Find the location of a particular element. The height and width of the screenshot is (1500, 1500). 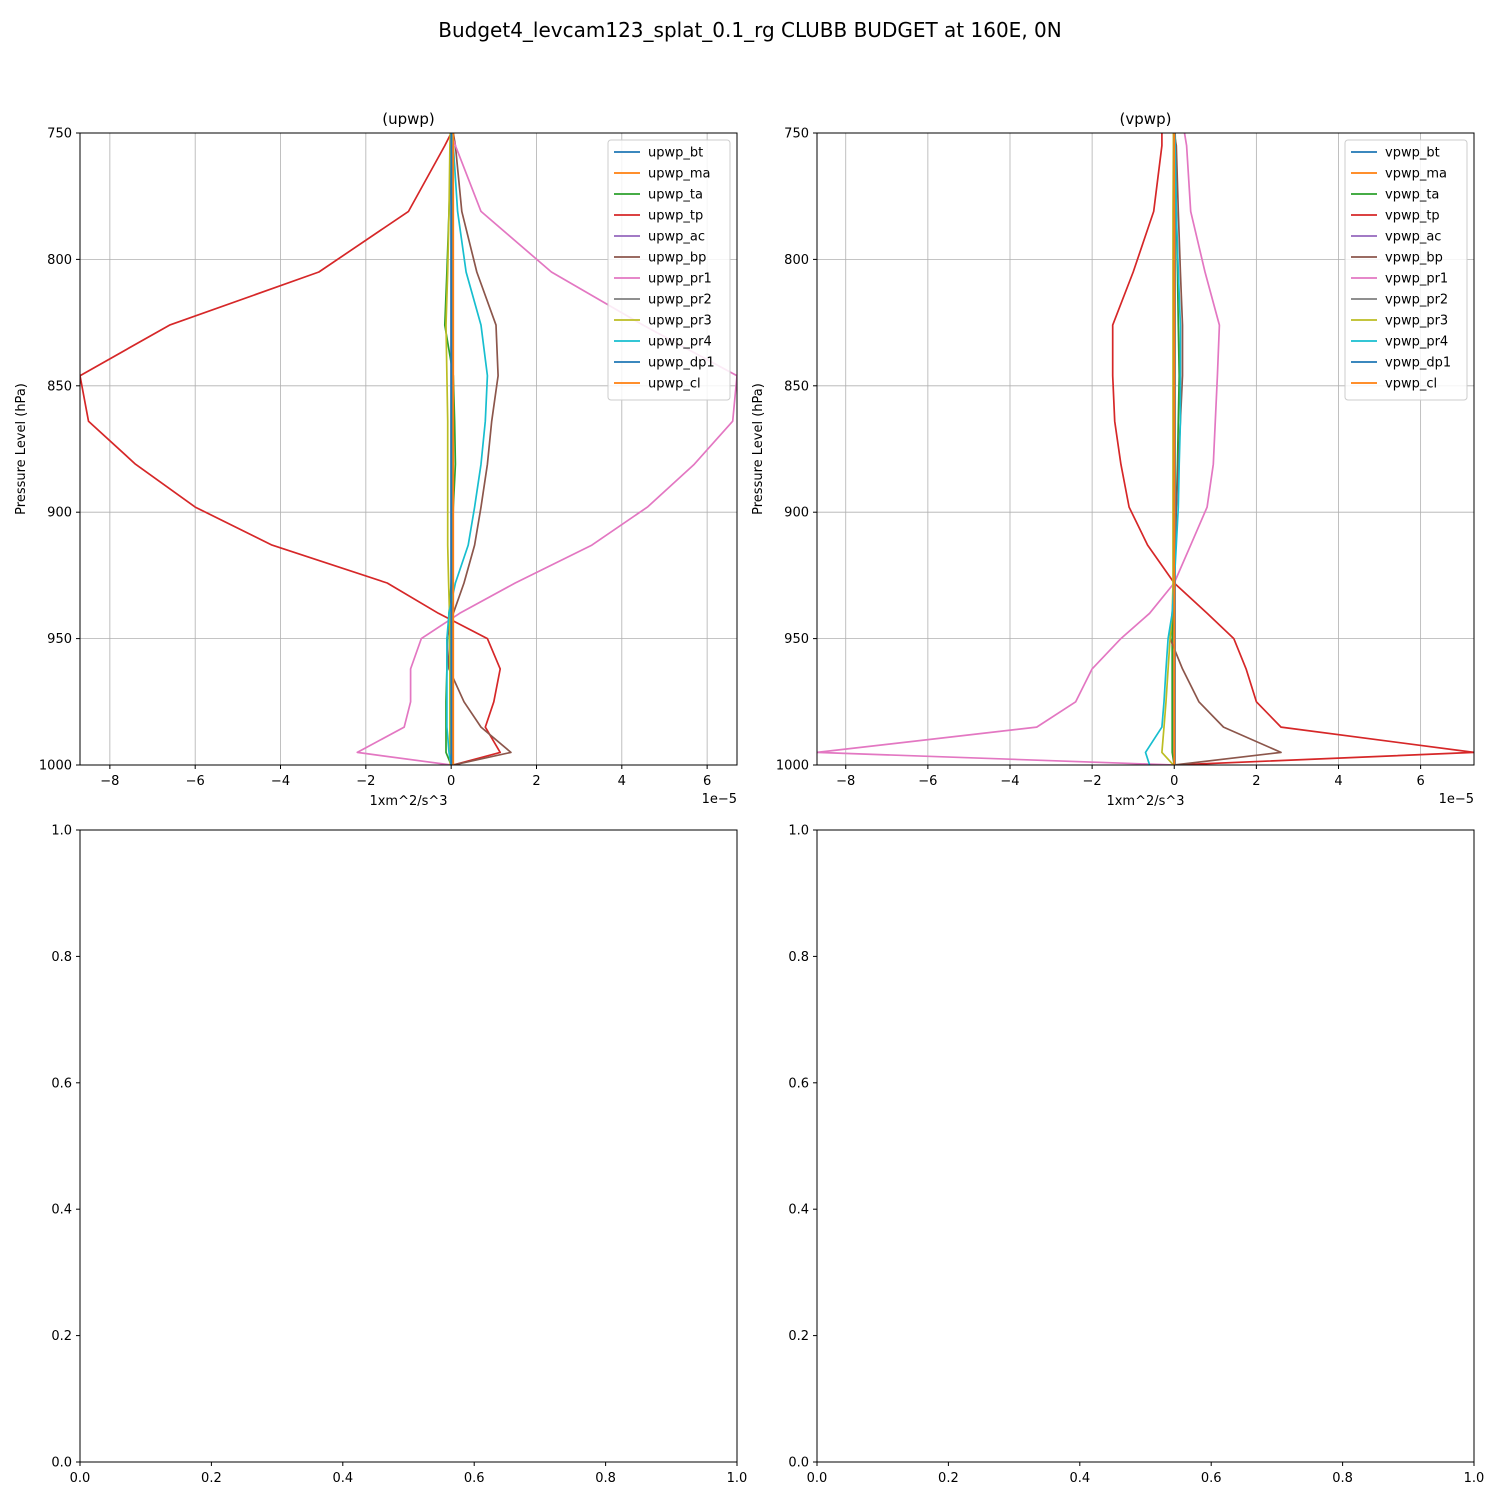

legend-label: vpwp_pr4 is located at coordinates (1416, 342).